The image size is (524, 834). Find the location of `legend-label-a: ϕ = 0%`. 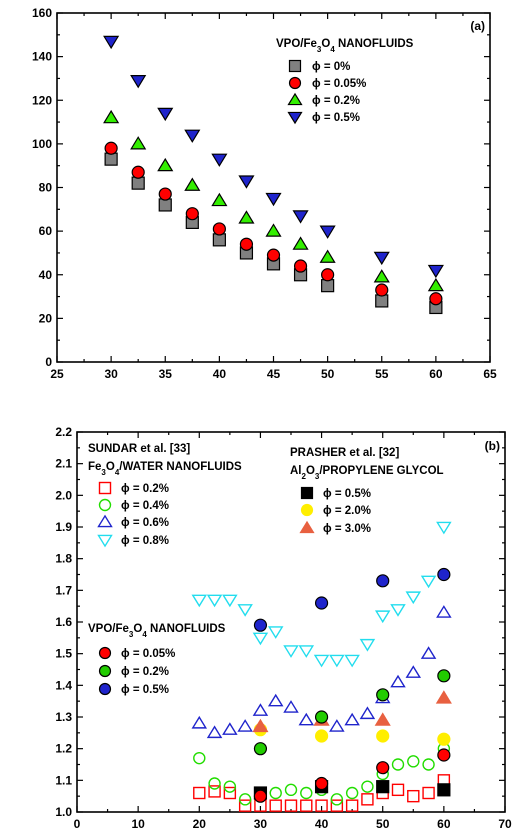

legend-label-a: ϕ = 0% is located at coordinates (331, 67).